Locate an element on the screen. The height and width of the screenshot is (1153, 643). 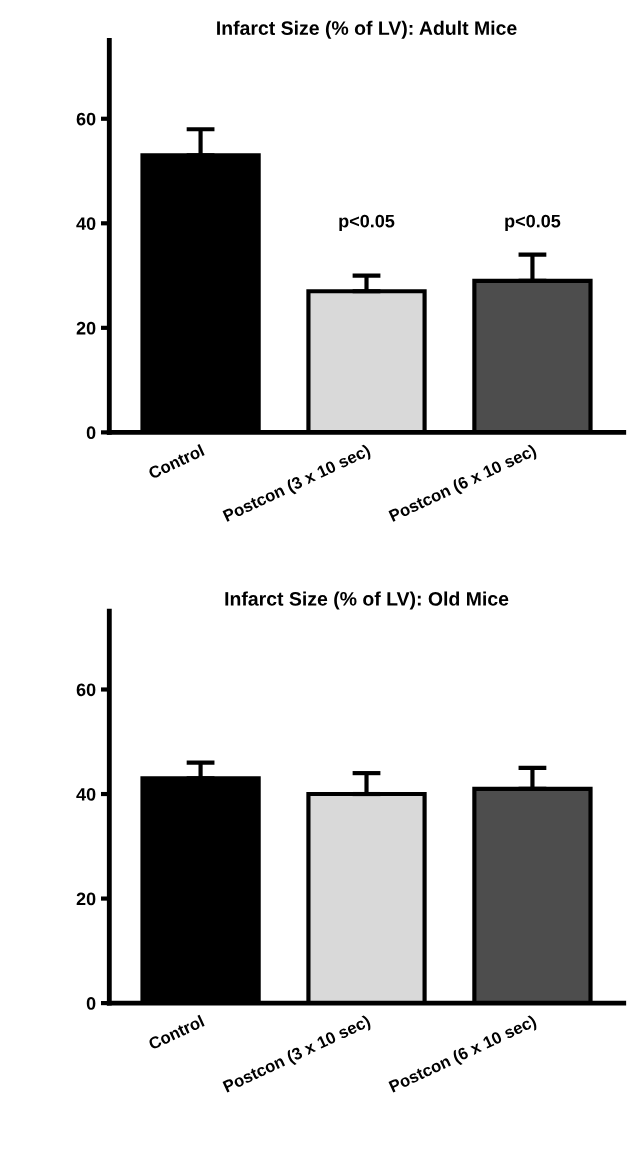
chart-title: Infarct Size (% of LV): Old Mice is located at coordinates (367, 600).